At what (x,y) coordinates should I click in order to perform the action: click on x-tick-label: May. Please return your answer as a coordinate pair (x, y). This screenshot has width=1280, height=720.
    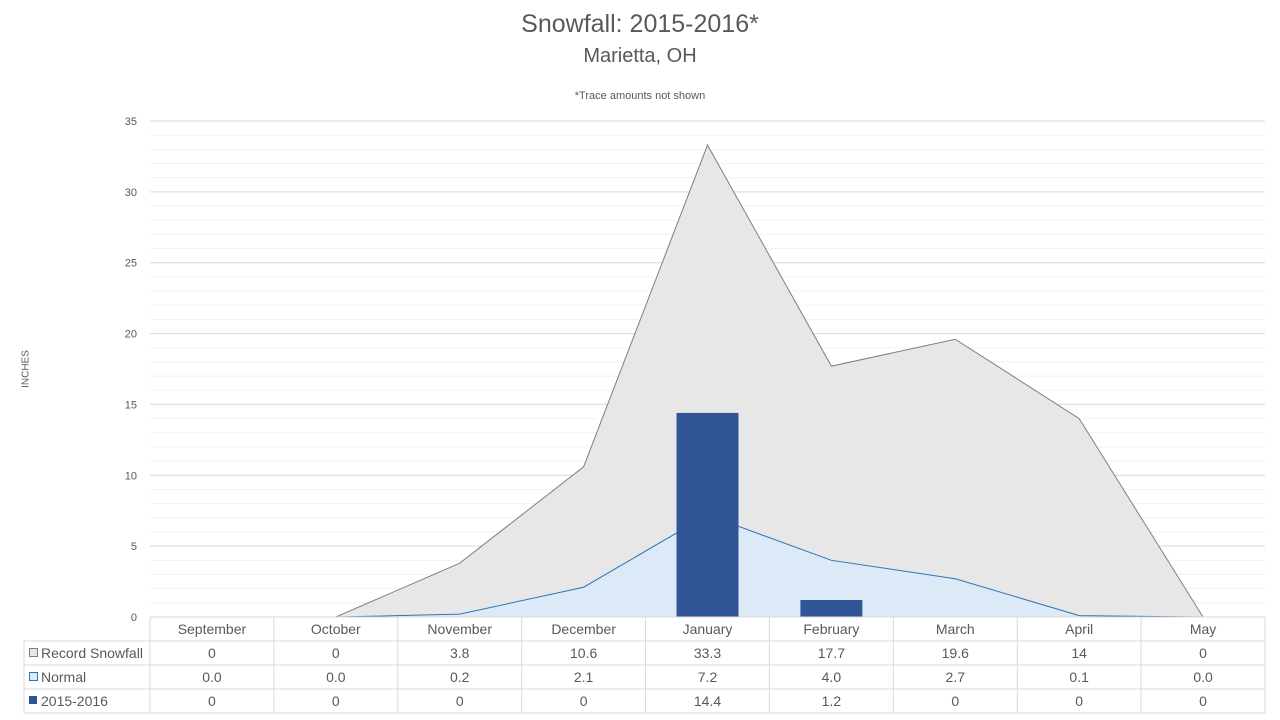
    Looking at the image, I should click on (1203, 629).